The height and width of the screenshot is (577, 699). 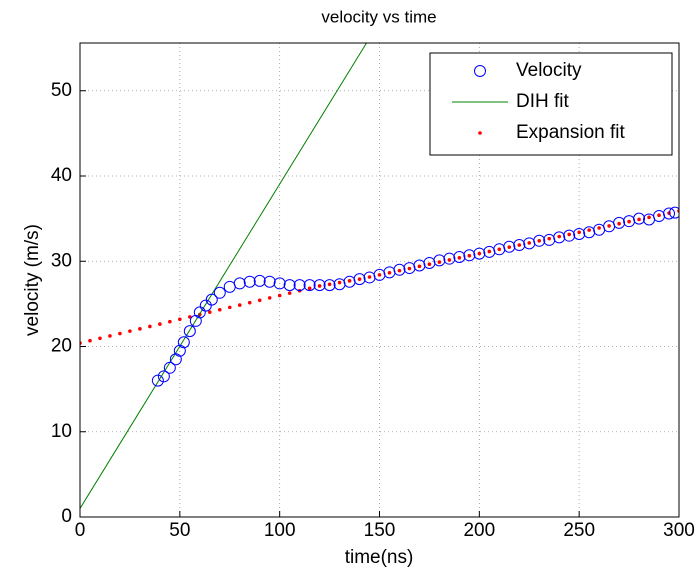 What do you see at coordinates (61, 90) in the screenshot?
I see `y-tick-label: 50` at bounding box center [61, 90].